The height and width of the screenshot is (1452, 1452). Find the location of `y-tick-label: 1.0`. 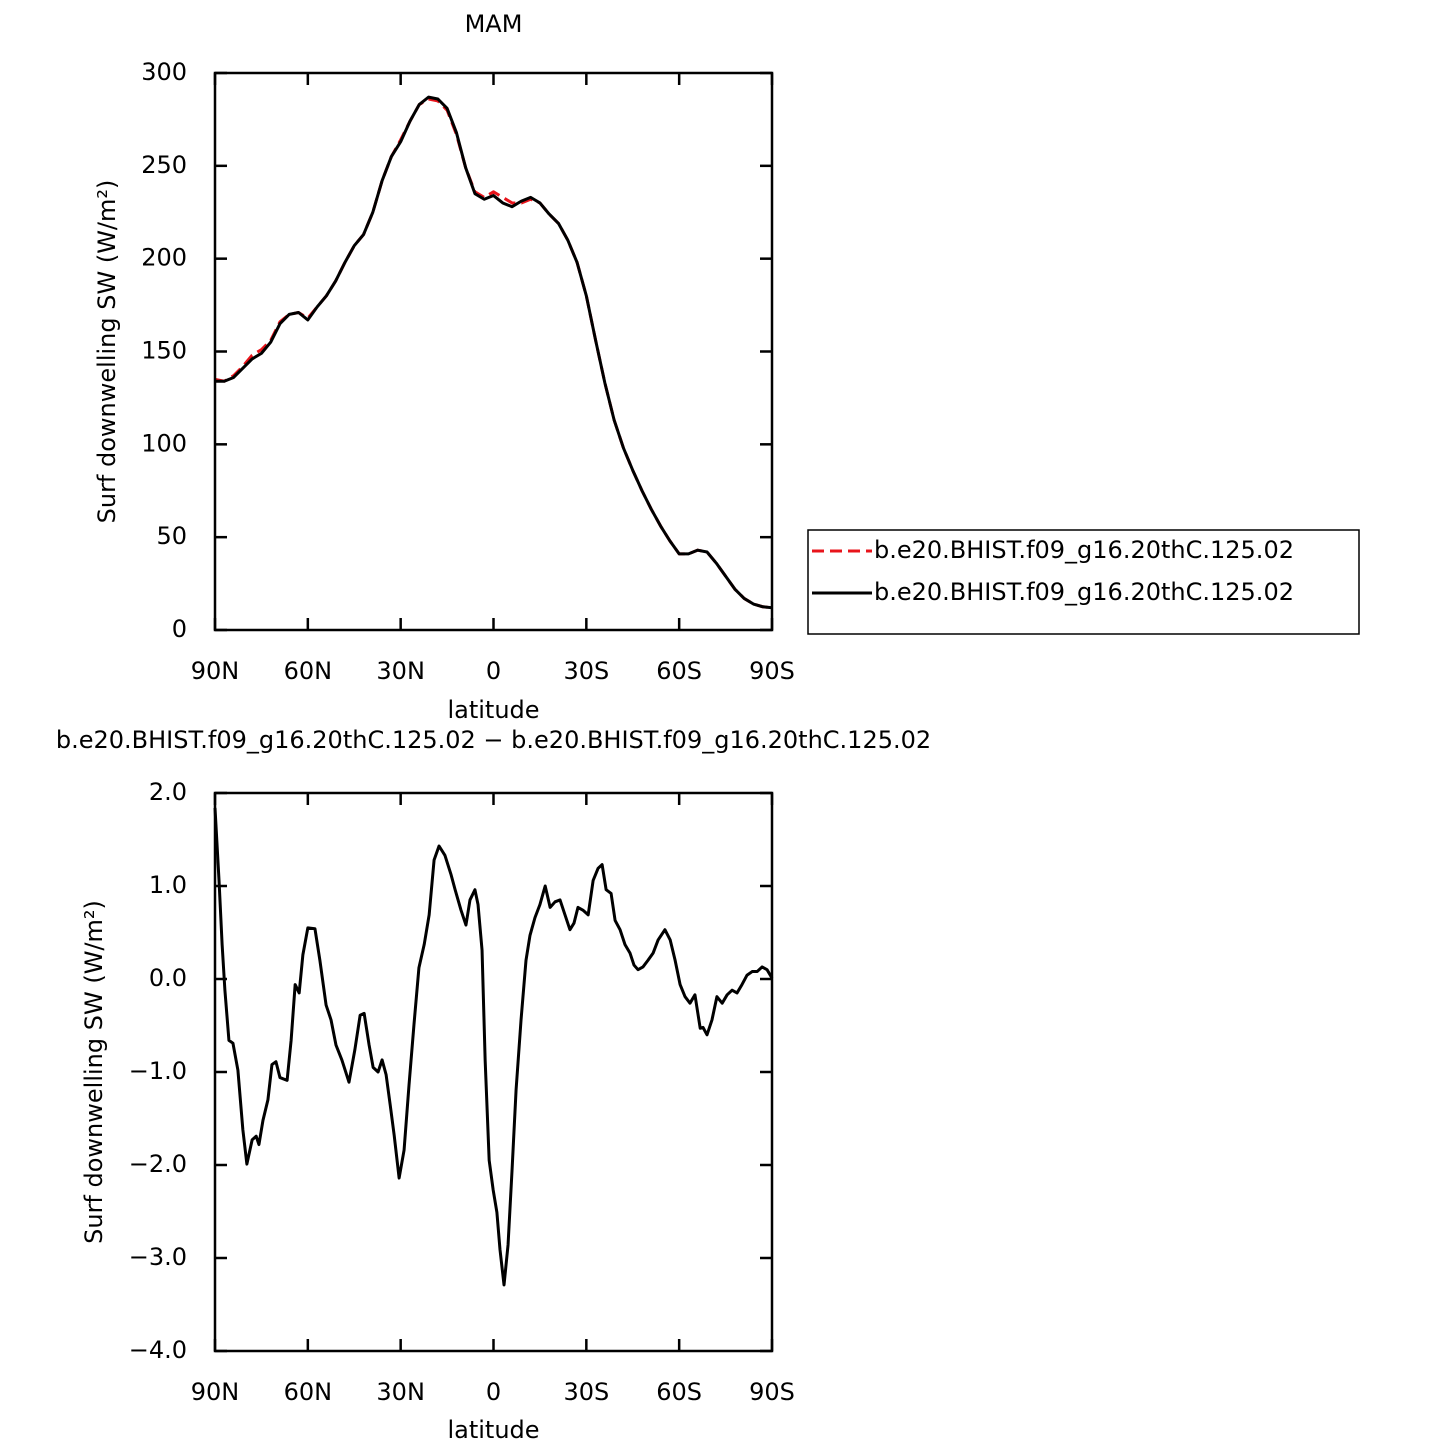

y-tick-label: 1.0 is located at coordinates (168, 885).